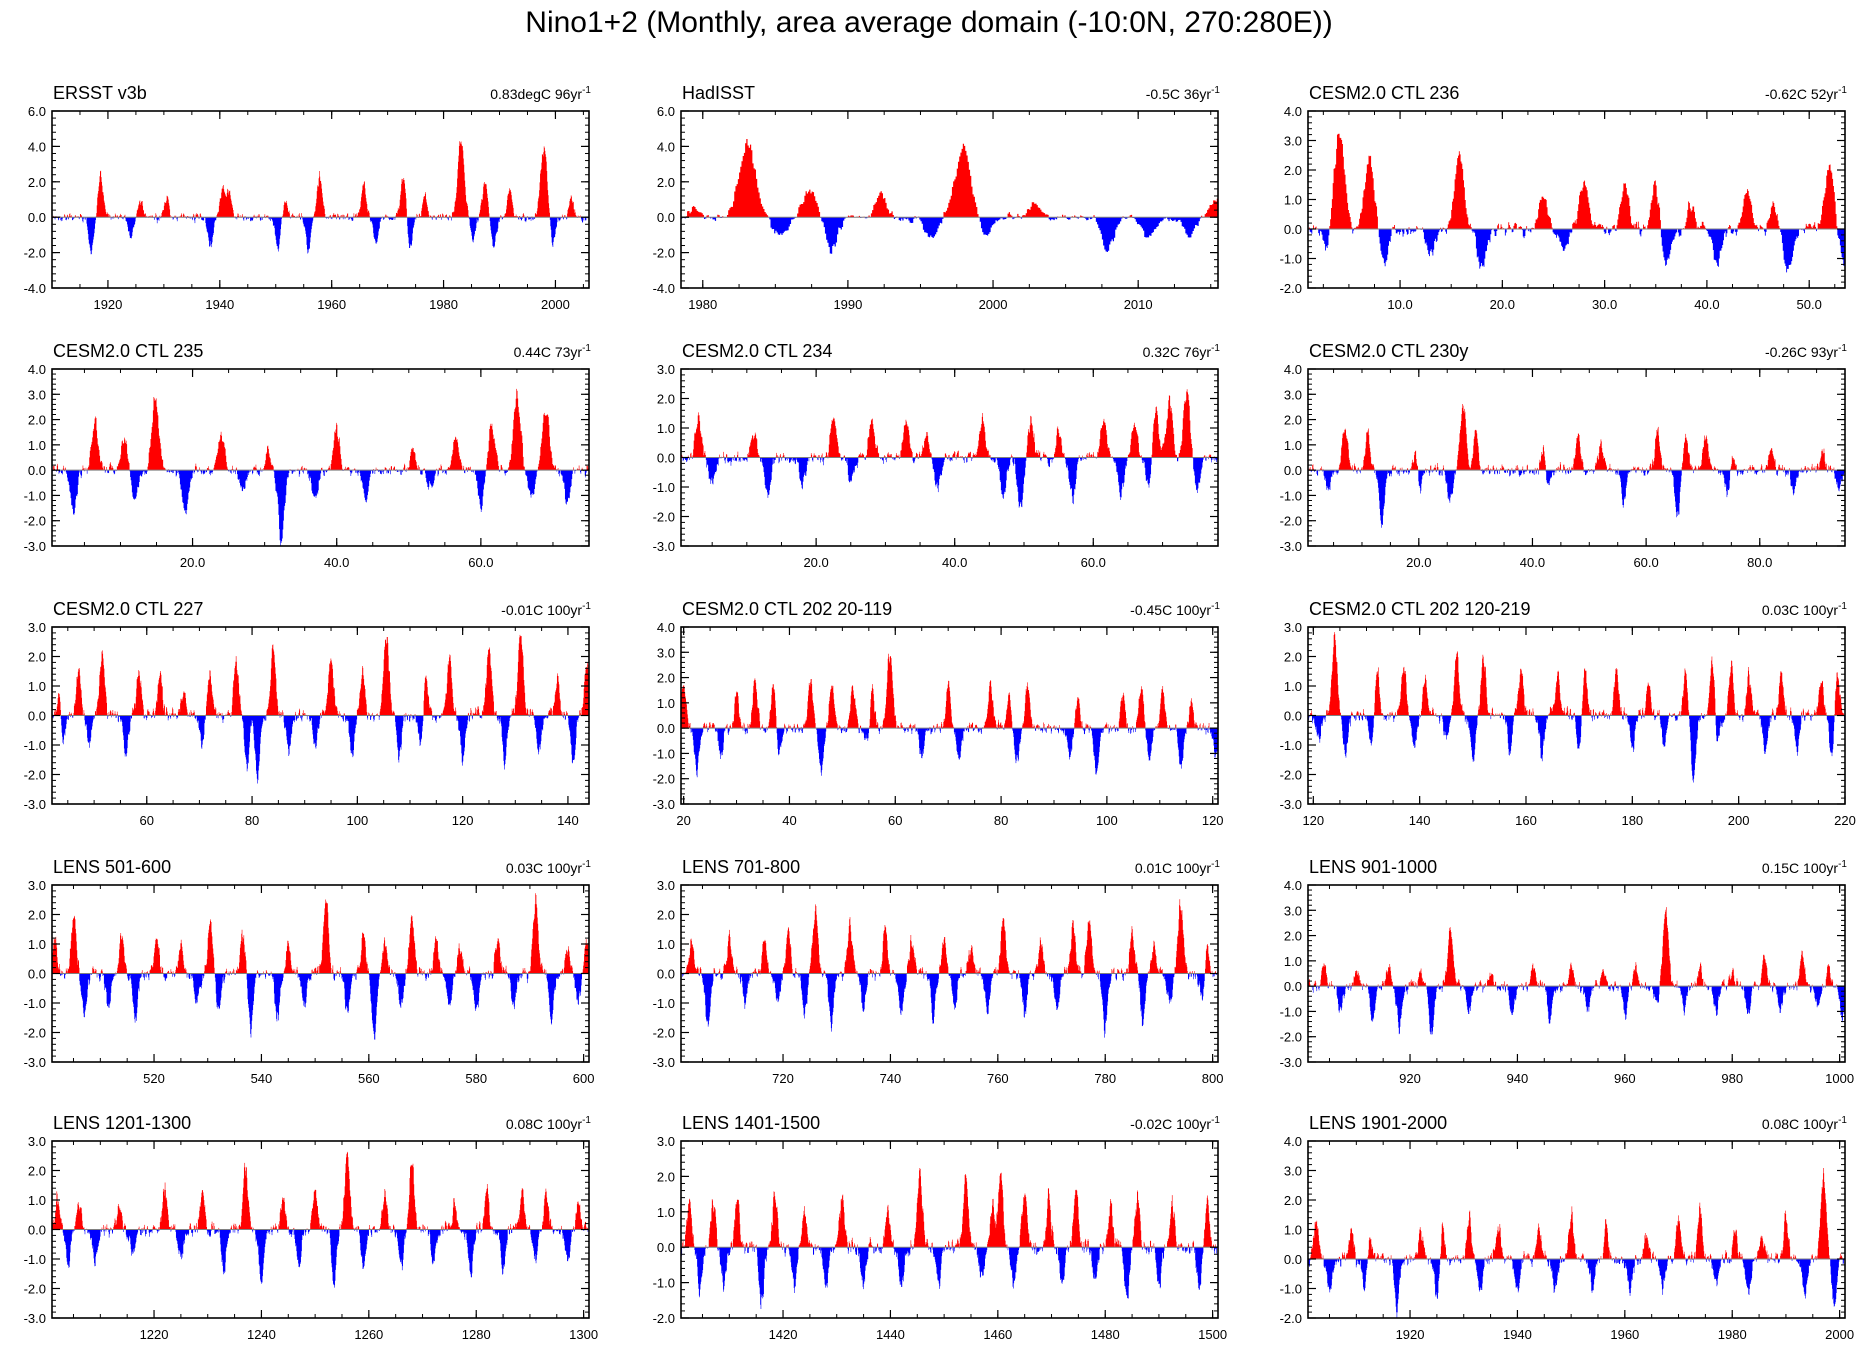 The width and height of the screenshot is (1858, 1354). Describe the element at coordinates (443, 304) in the screenshot. I see `x-tick-label: 1980` at that location.